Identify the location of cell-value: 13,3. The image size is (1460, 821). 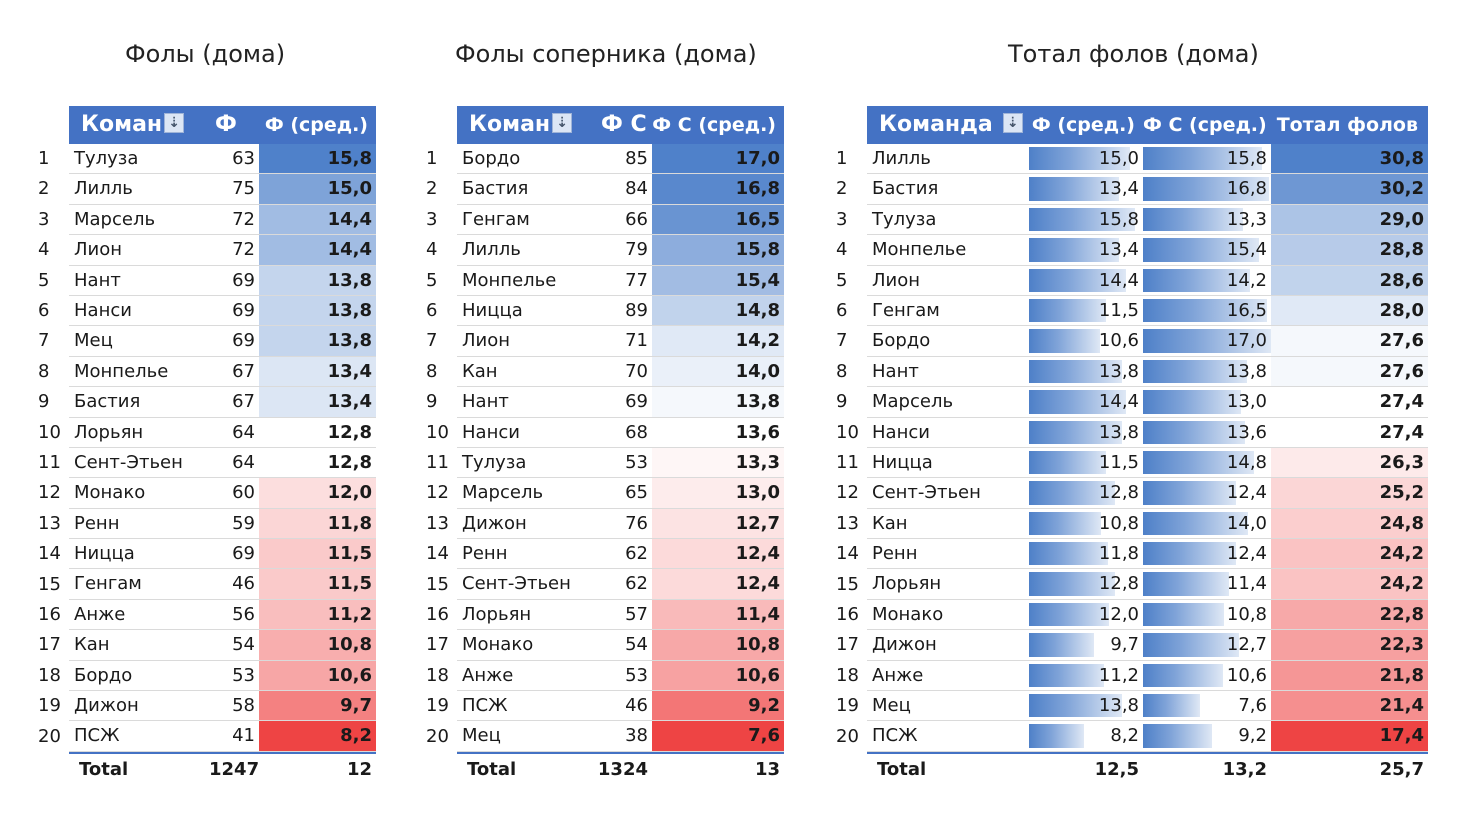
(757, 462).